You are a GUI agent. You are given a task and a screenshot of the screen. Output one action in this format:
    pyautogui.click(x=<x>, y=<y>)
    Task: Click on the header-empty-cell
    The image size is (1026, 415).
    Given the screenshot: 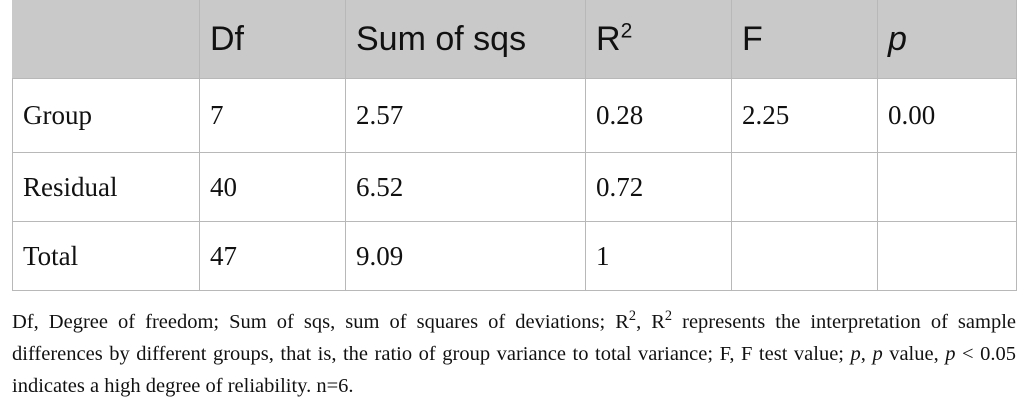 What is the action you would take?
    pyautogui.click(x=106, y=39)
    